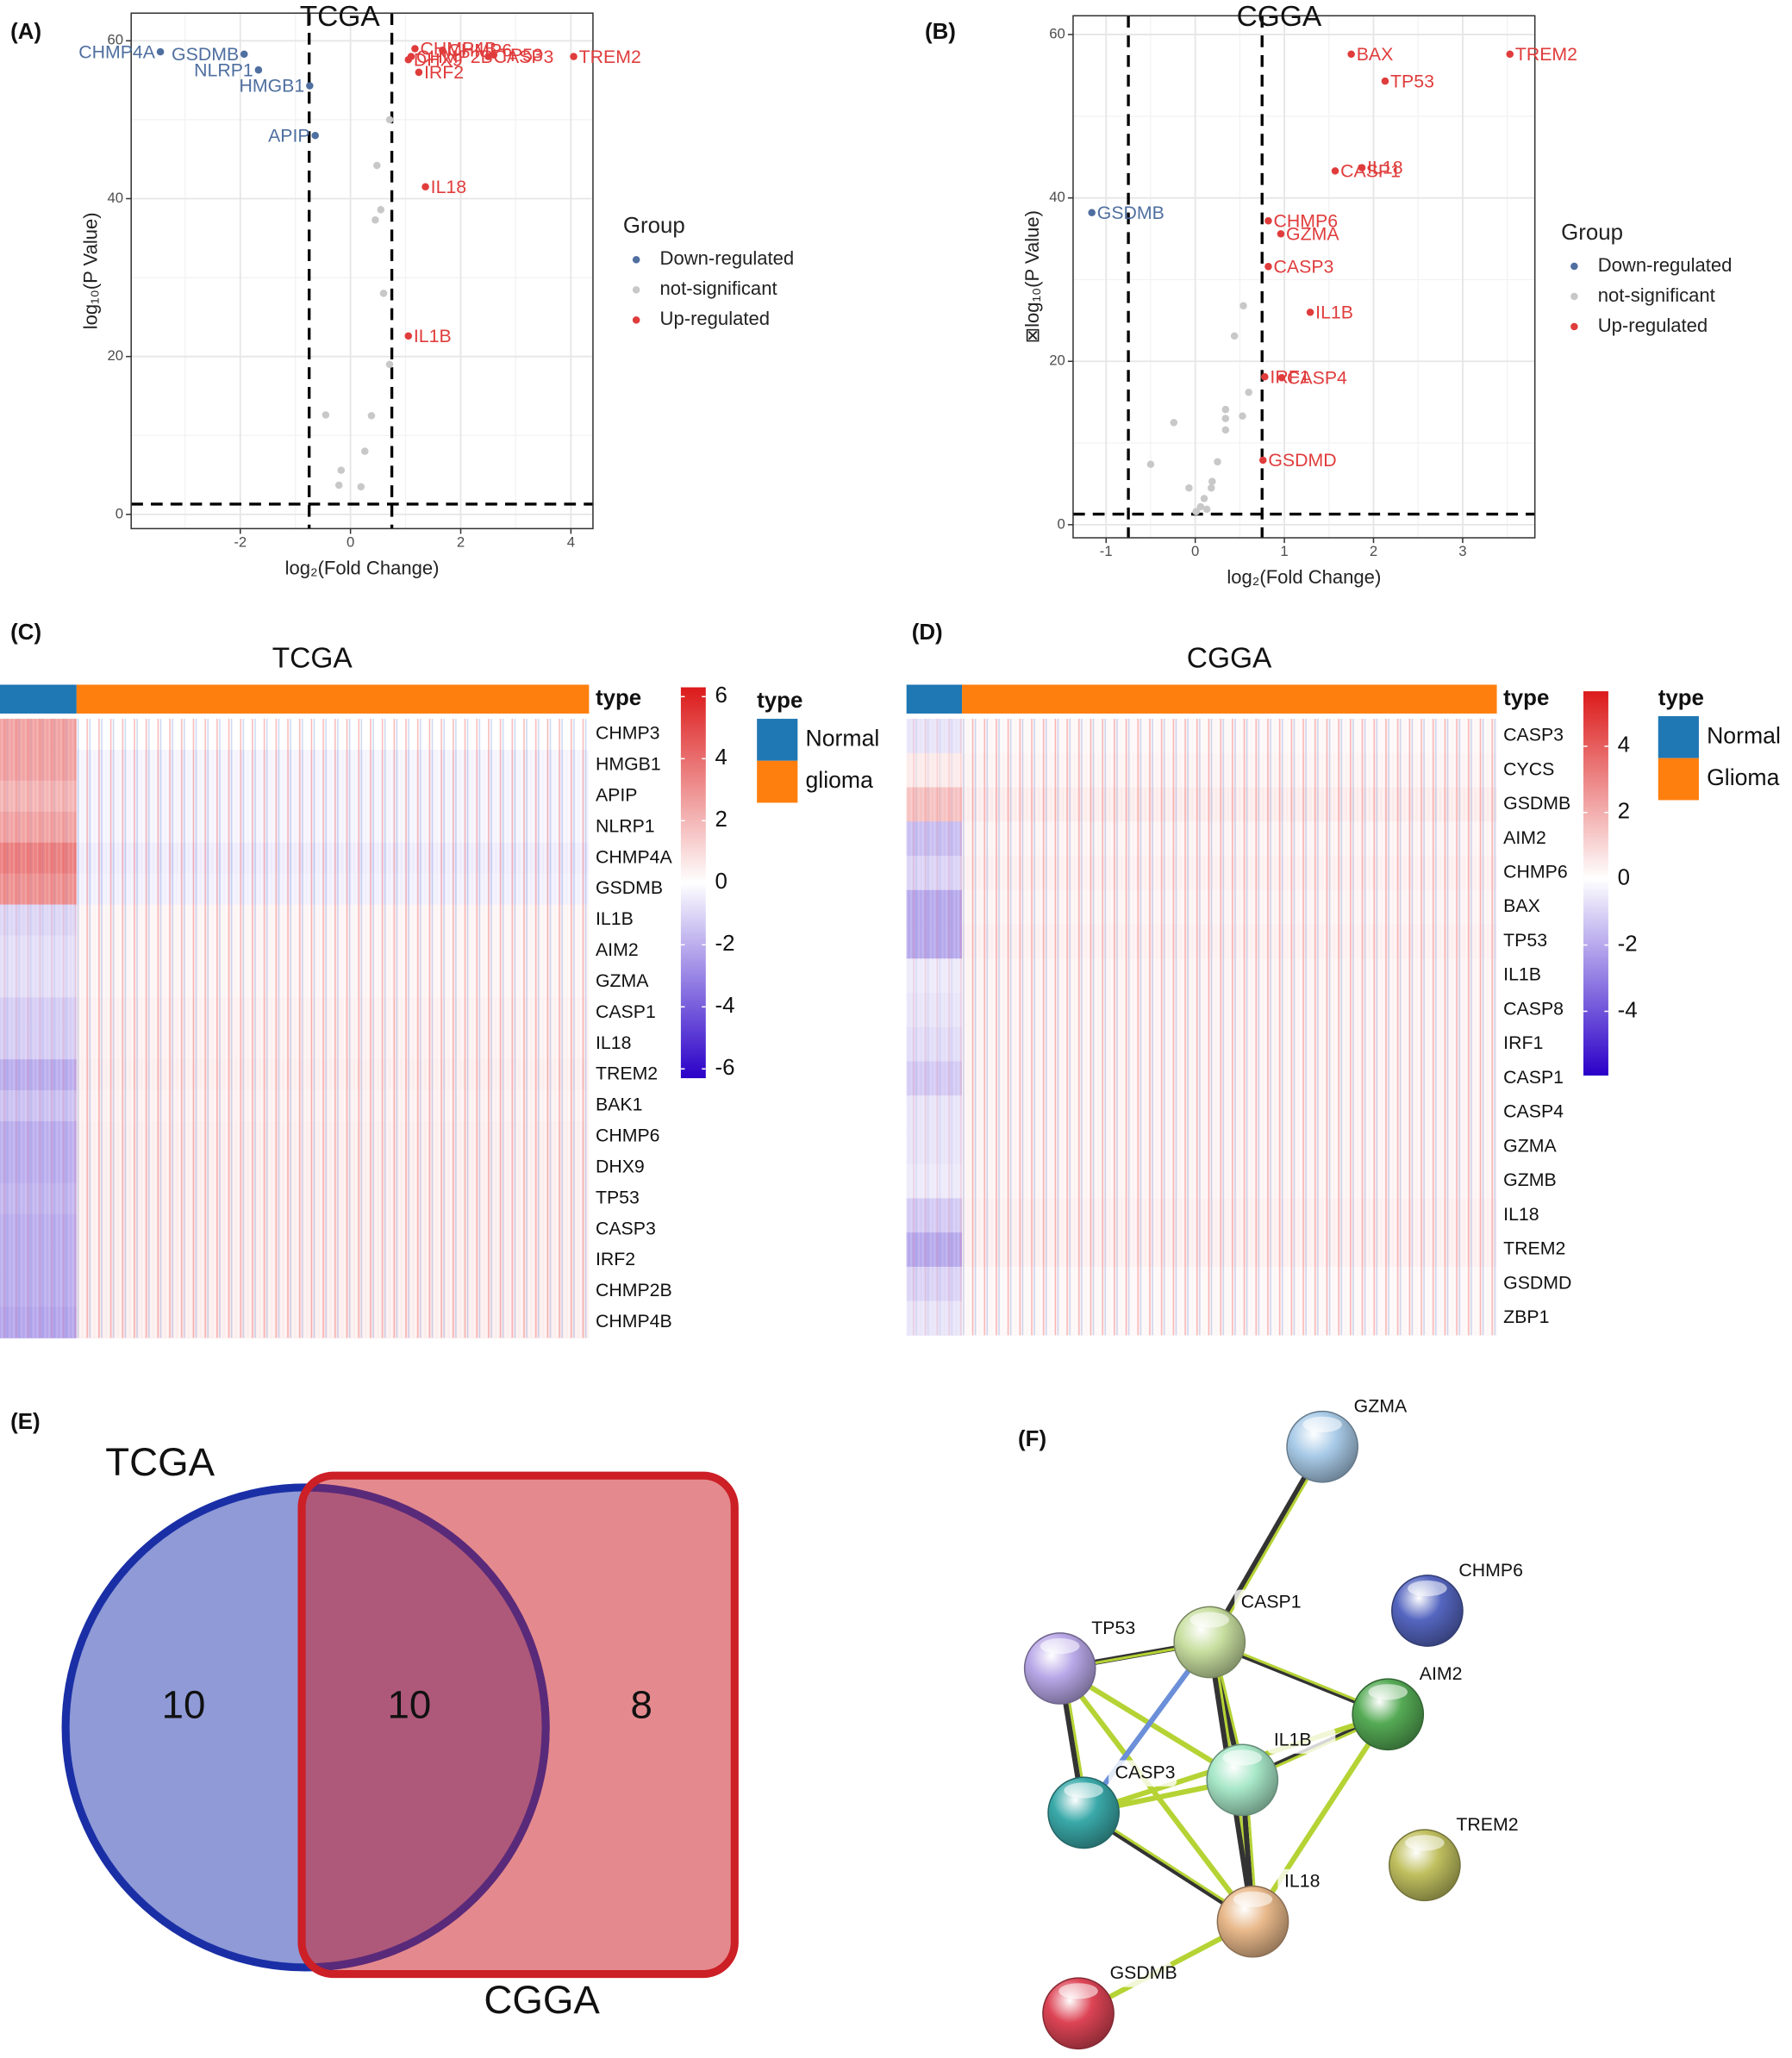 The image size is (1792, 2058). Describe the element at coordinates (618, 1197) in the screenshot. I see `row-label: TP53` at that location.